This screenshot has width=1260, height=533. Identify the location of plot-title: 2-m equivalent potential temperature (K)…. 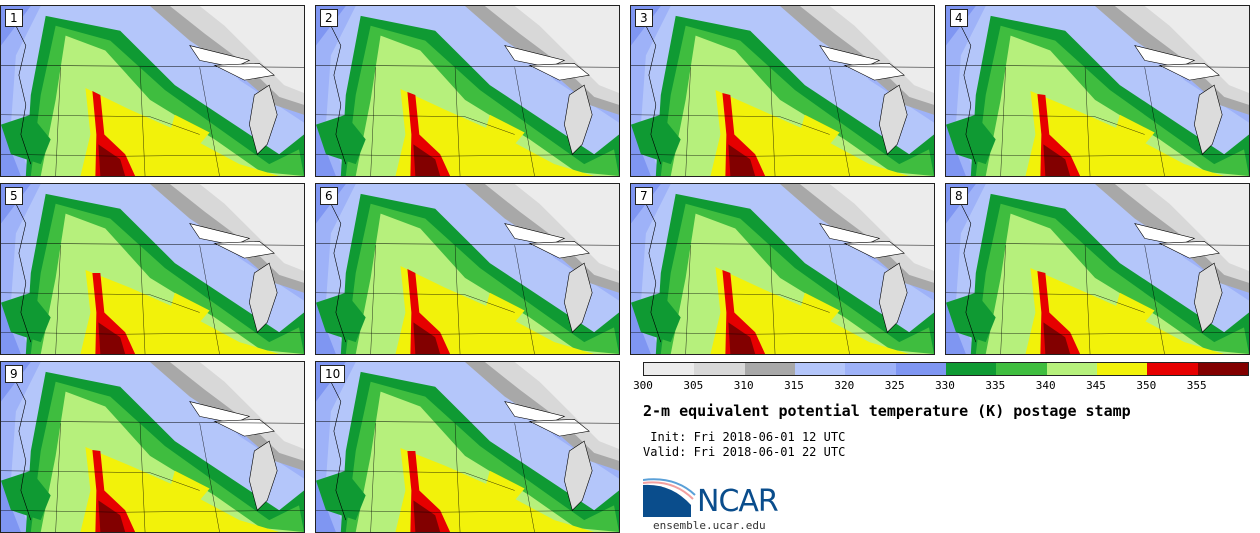
(887, 411).